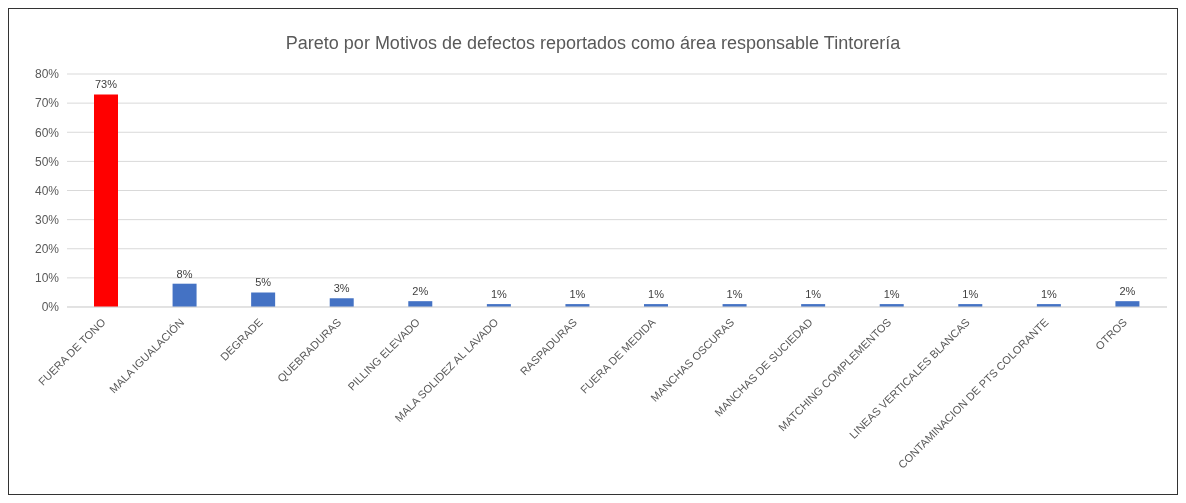 This screenshot has height=503, width=1186. Describe the element at coordinates (341, 288) in the screenshot. I see `data-label: 3%` at that location.